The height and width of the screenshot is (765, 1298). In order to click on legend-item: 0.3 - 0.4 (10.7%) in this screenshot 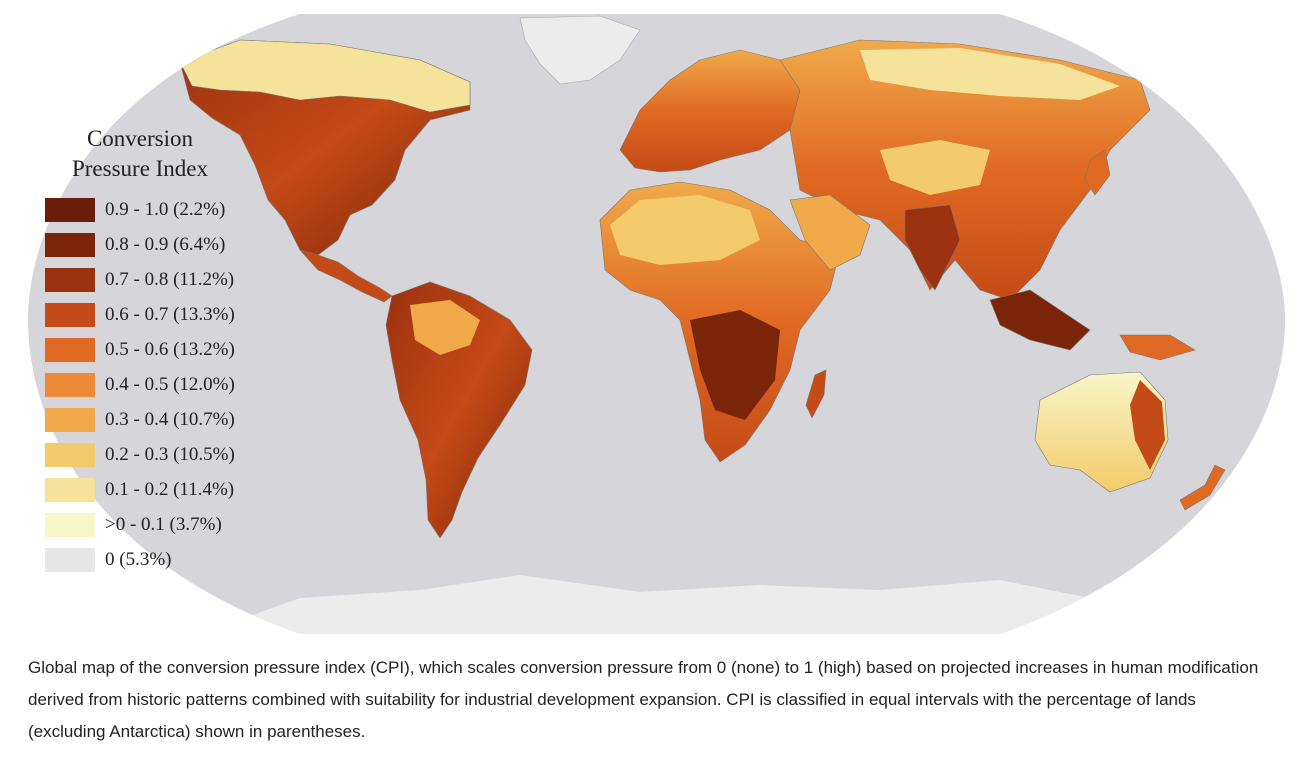, I will do `click(170, 419)`.